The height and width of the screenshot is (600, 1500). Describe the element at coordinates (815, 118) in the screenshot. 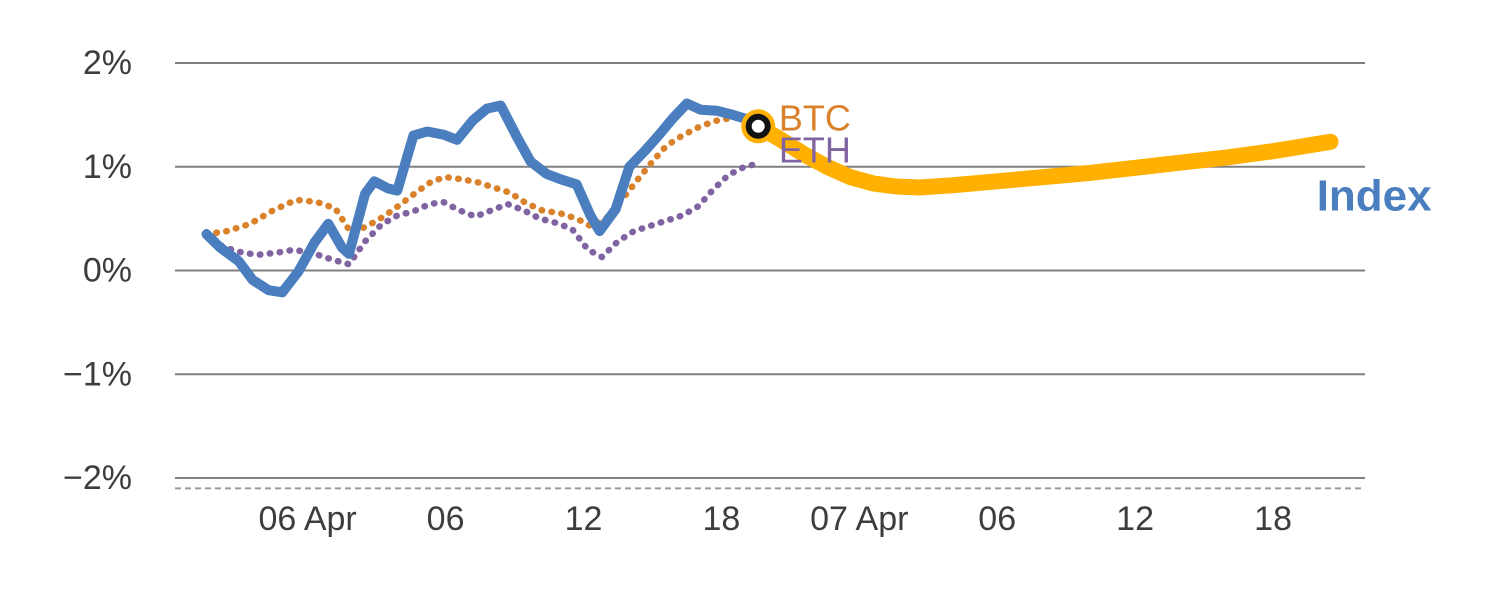

I see `series-label-btc: BTC` at that location.